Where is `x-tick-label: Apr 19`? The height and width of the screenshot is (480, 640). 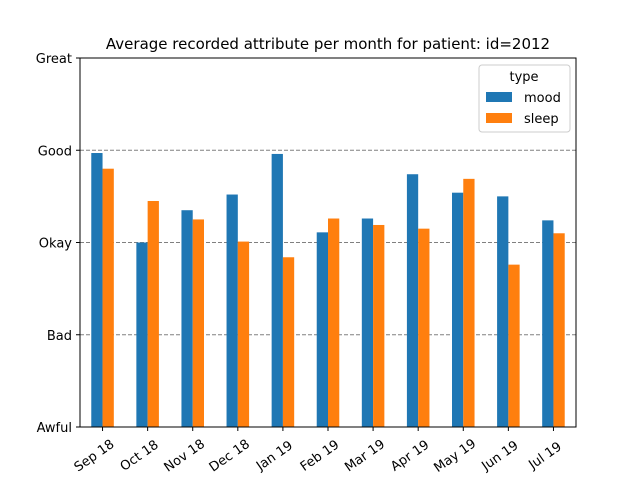 x-tick-label: Apr 19 is located at coordinates (410, 456).